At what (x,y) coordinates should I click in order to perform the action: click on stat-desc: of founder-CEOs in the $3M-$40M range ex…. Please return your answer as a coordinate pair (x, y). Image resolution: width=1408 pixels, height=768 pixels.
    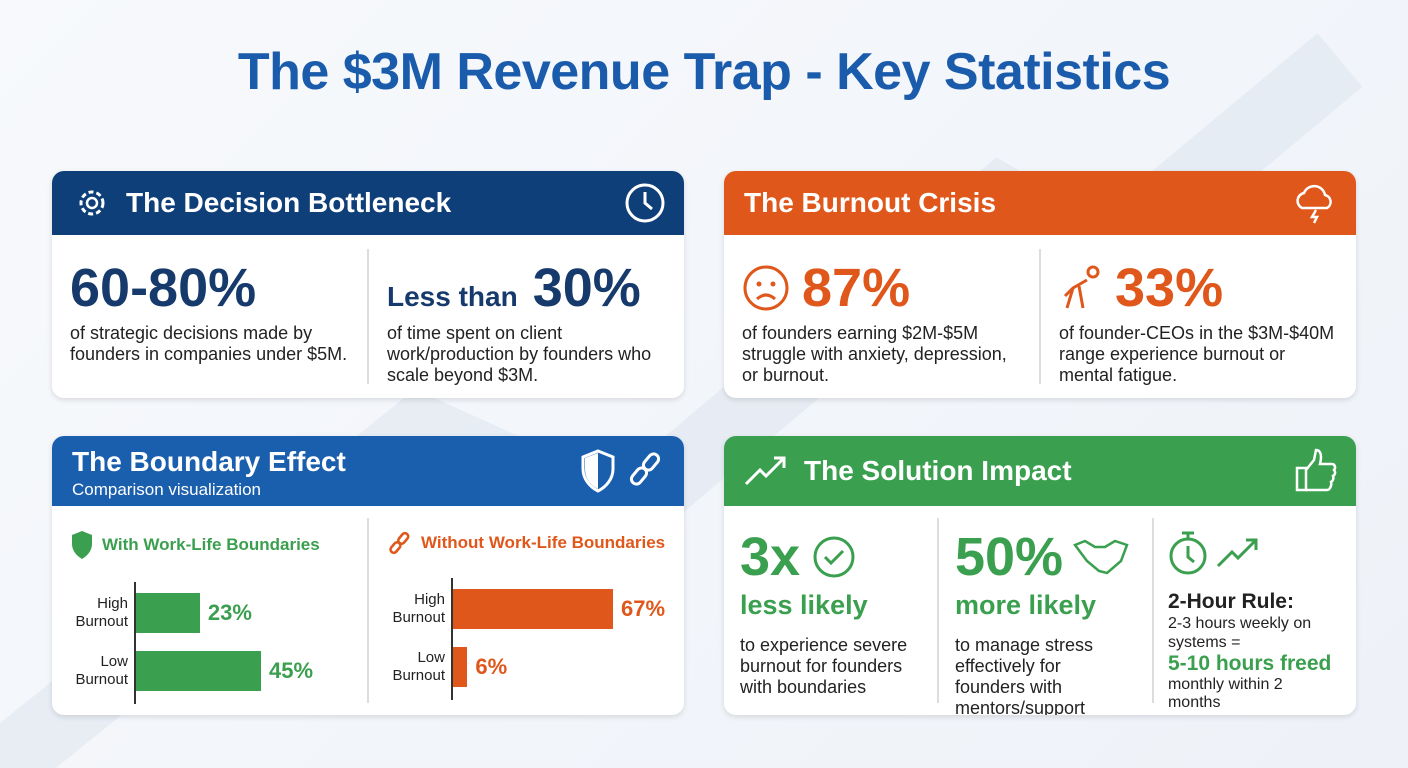
    Looking at the image, I should click on (1197, 354).